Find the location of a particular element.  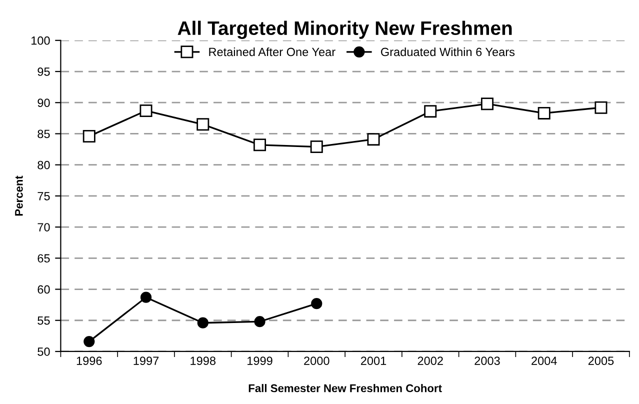

y-tick-label: 90 is located at coordinates (44, 103).